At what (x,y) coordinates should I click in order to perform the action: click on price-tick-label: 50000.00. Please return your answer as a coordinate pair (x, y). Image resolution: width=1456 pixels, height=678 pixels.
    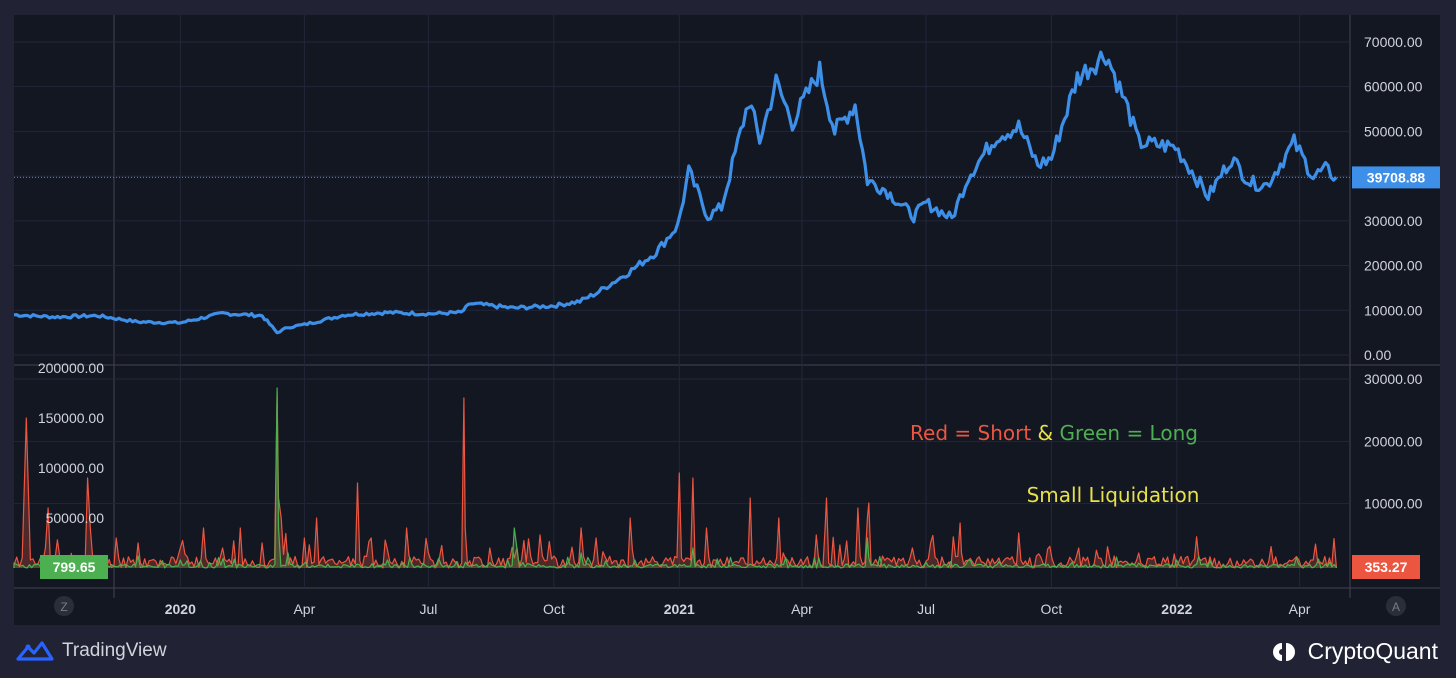
    Looking at the image, I should click on (1393, 131).